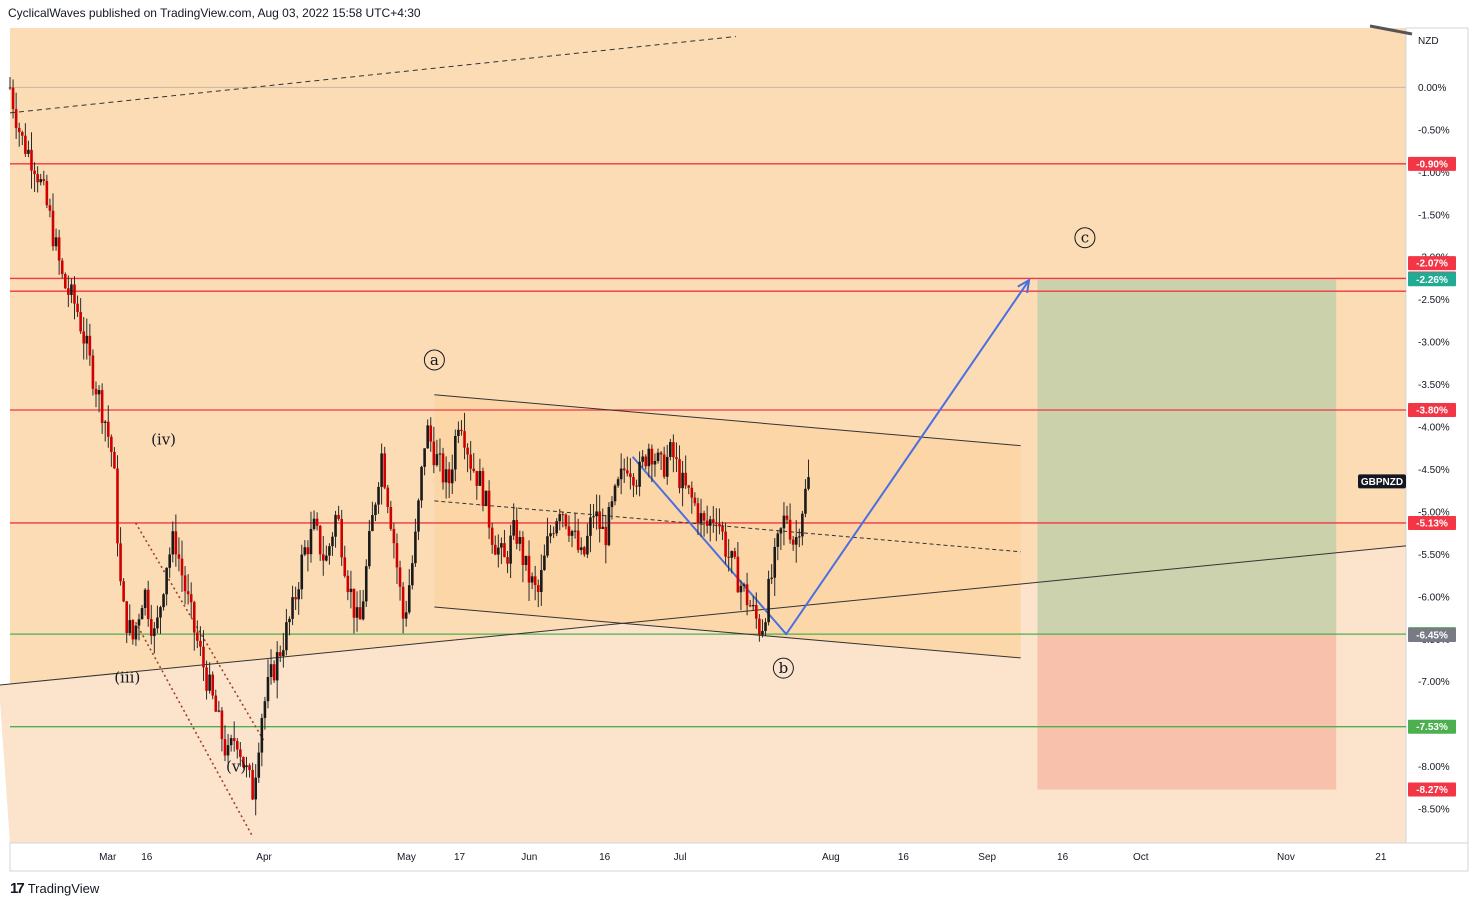 Image resolution: width=1478 pixels, height=907 pixels. I want to click on level-badge, so click(1432, 410).